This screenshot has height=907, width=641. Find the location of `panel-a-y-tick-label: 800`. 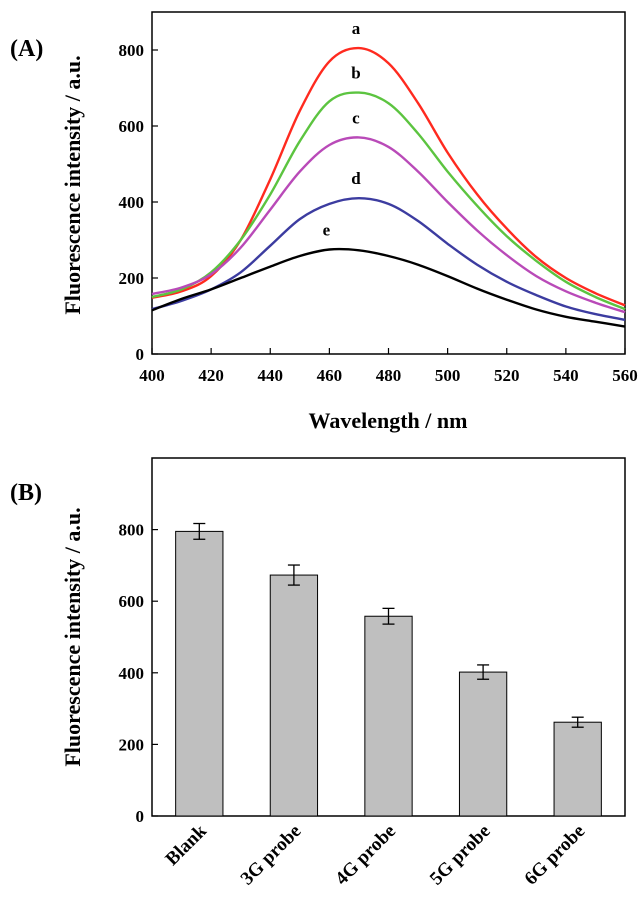

panel-a-y-tick-label: 800 is located at coordinates (132, 50).